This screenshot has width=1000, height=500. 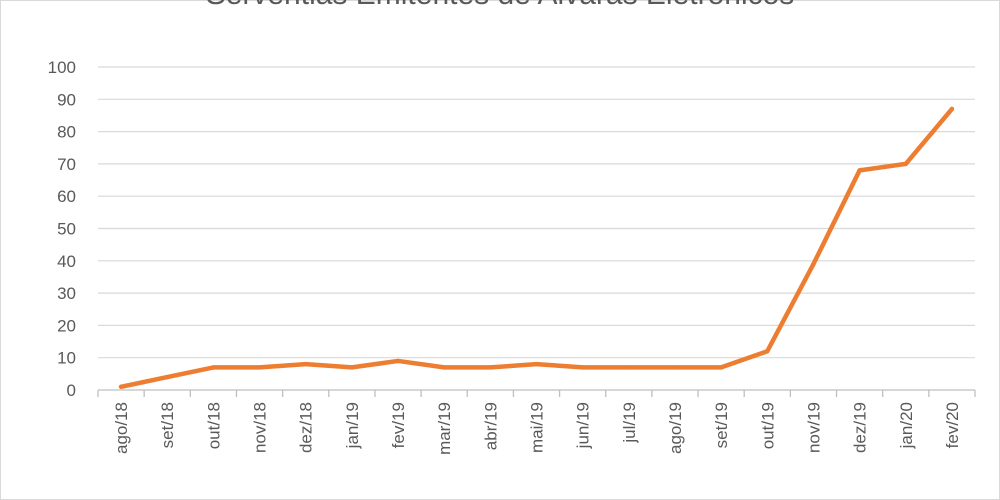 I want to click on x-tick-label: nov/19, so click(x=813, y=427).